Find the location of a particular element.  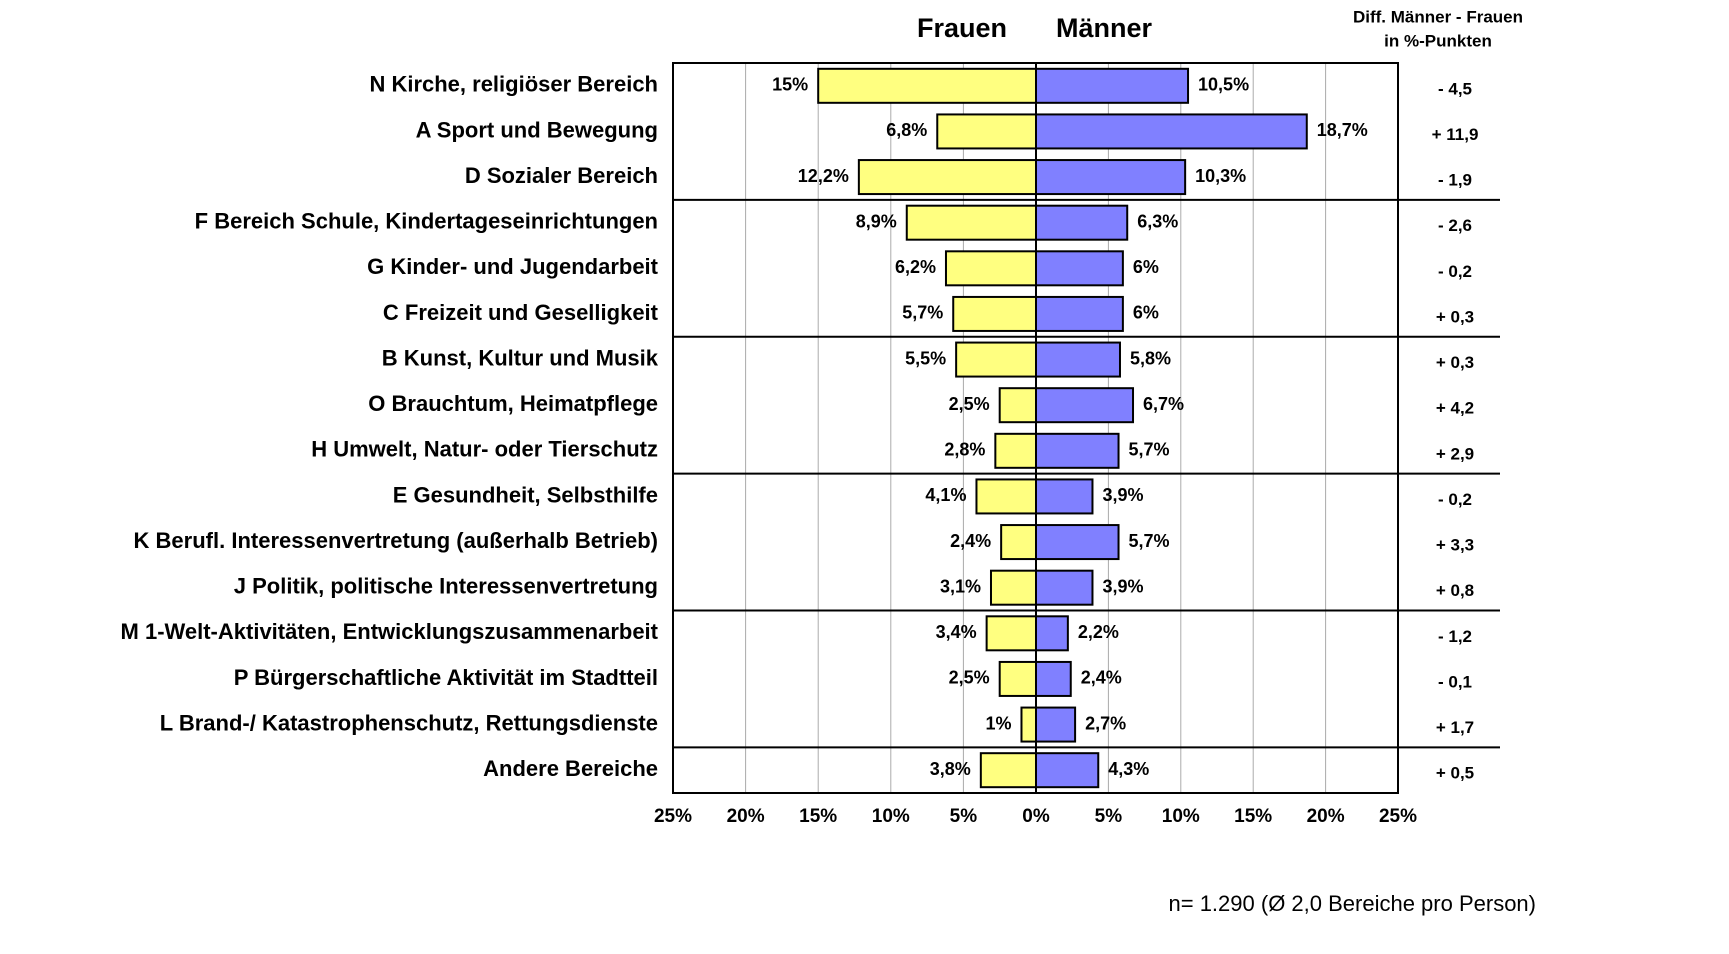

data-label: 8,9% is located at coordinates (876, 221).